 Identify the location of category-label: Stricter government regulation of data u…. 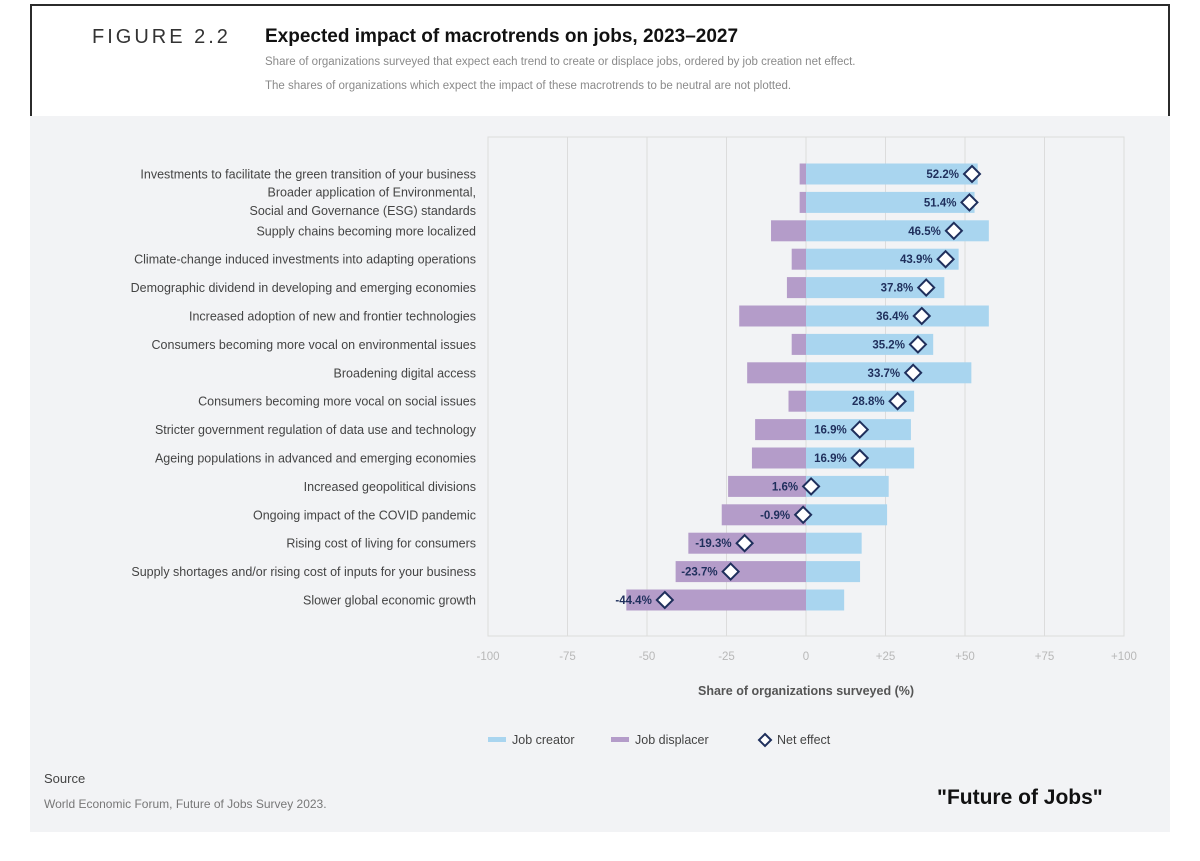
(316, 430).